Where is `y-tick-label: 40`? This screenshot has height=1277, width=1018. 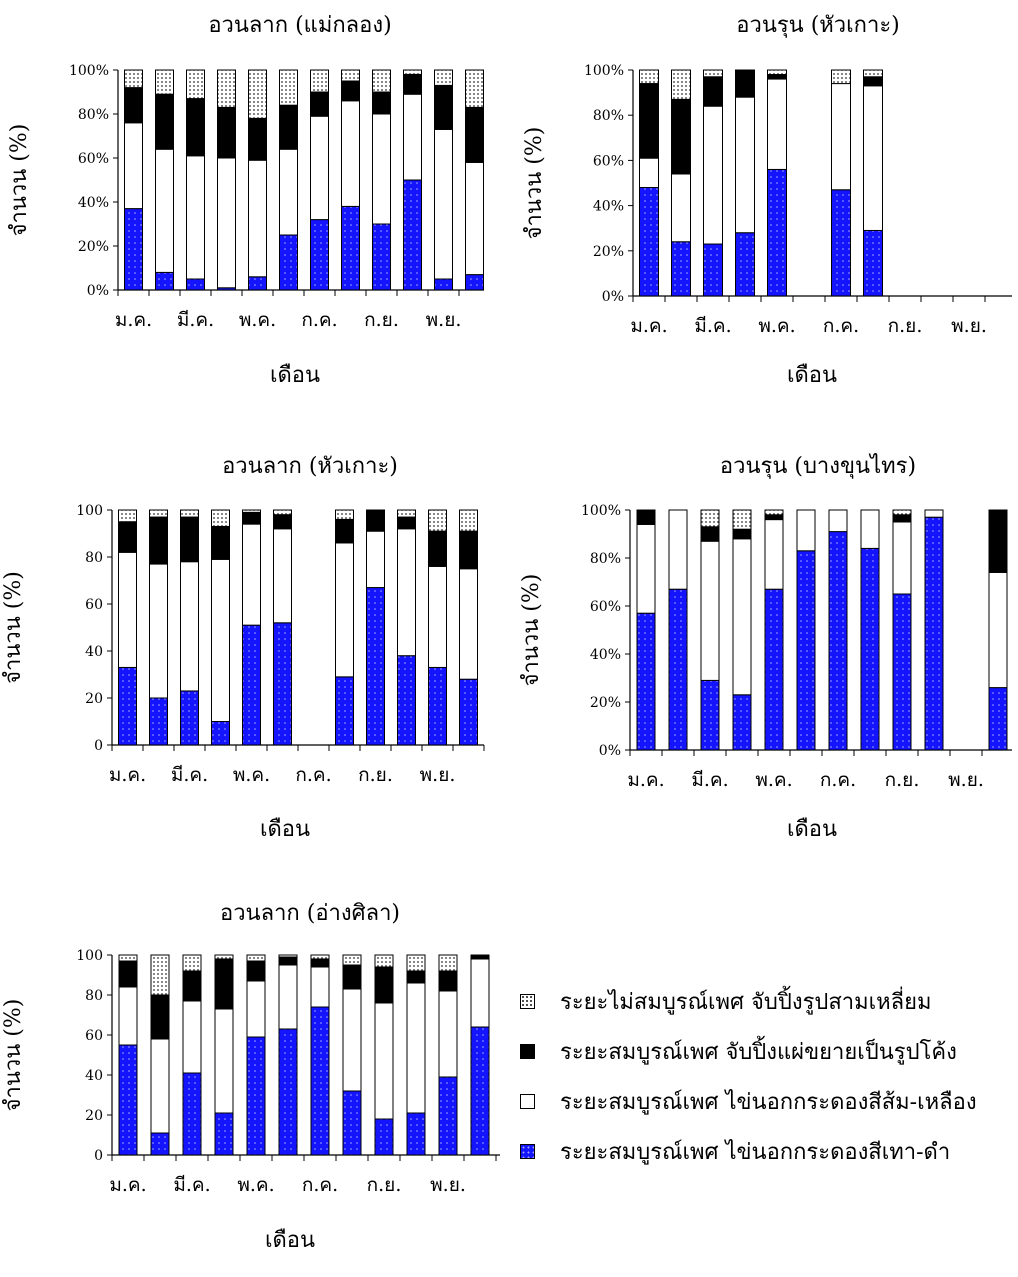 y-tick-label: 40 is located at coordinates (94, 1076).